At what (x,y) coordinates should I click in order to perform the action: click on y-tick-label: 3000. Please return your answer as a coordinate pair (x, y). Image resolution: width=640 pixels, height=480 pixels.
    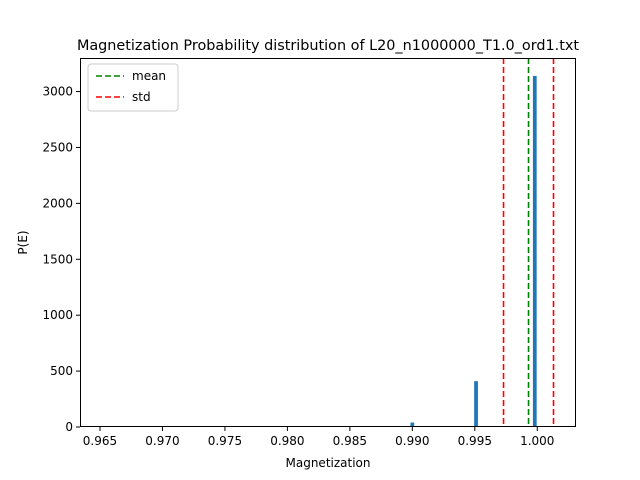
    Looking at the image, I should click on (57, 92).